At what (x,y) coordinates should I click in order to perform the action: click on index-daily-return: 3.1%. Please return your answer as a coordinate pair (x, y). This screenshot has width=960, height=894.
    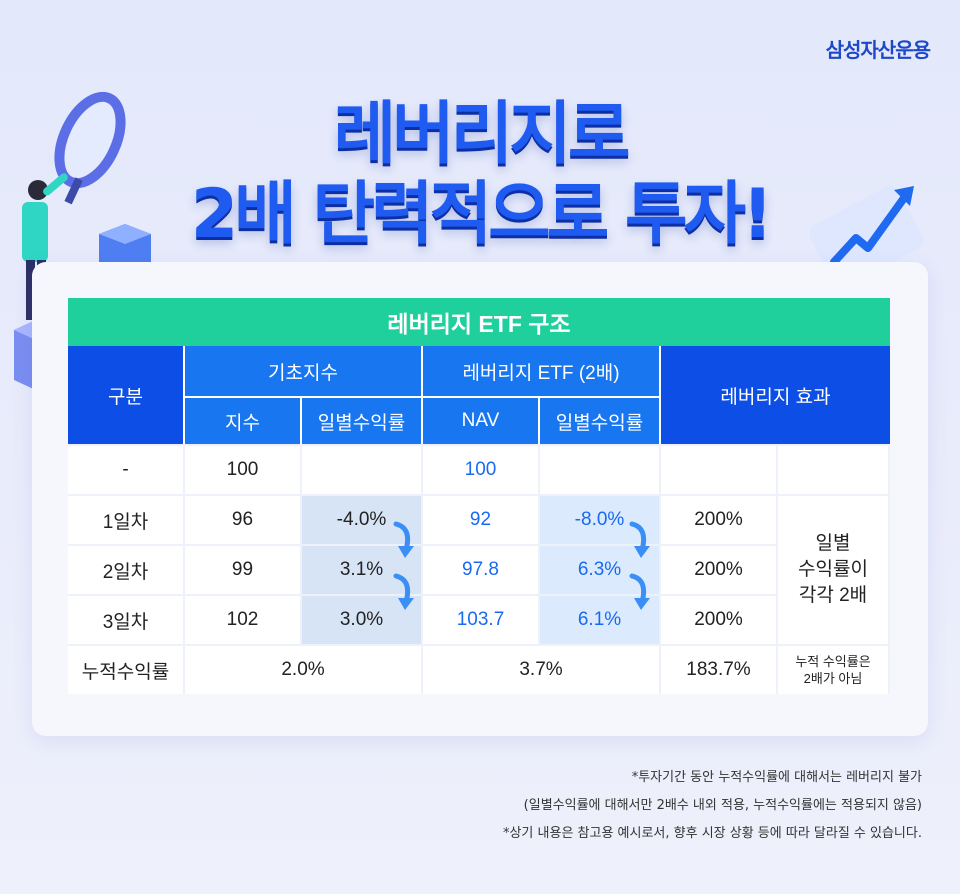
    Looking at the image, I should click on (362, 569).